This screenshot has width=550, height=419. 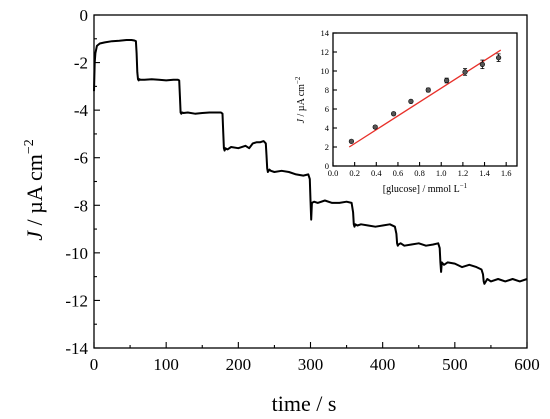 What do you see at coordinates (484, 173) in the screenshot?
I see `inset-x-tick-label: 1.4` at bounding box center [484, 173].